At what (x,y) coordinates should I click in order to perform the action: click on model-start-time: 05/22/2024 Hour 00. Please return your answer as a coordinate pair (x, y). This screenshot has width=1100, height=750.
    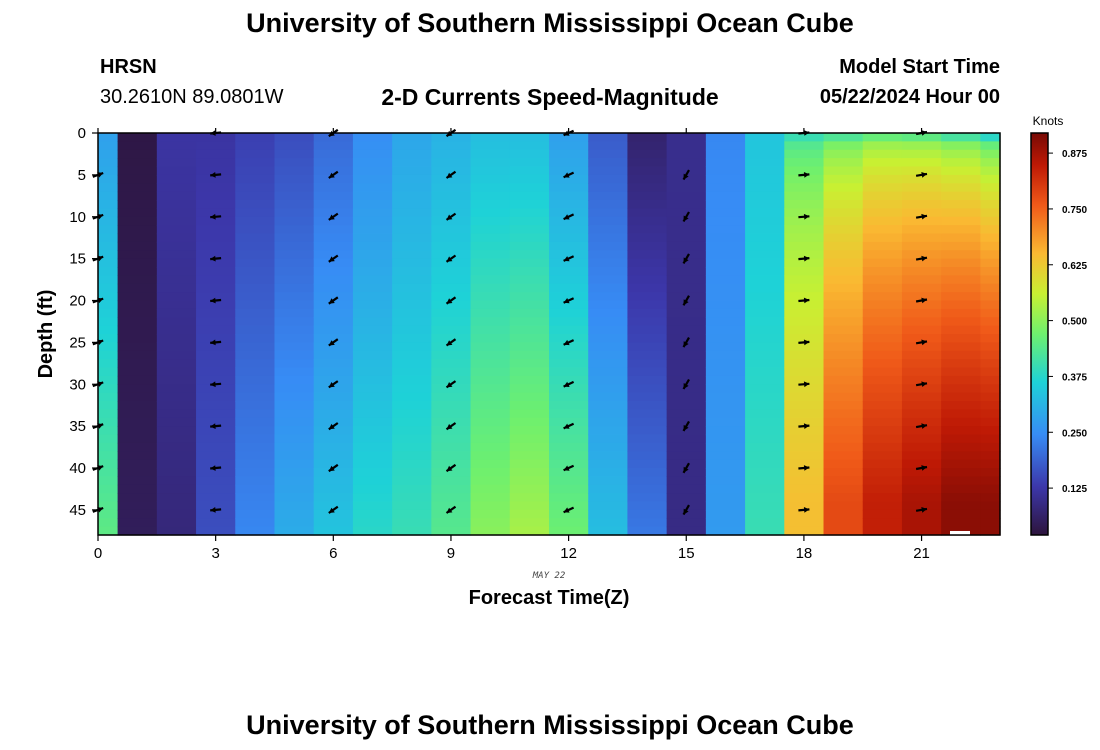
    Looking at the image, I should click on (909, 97).